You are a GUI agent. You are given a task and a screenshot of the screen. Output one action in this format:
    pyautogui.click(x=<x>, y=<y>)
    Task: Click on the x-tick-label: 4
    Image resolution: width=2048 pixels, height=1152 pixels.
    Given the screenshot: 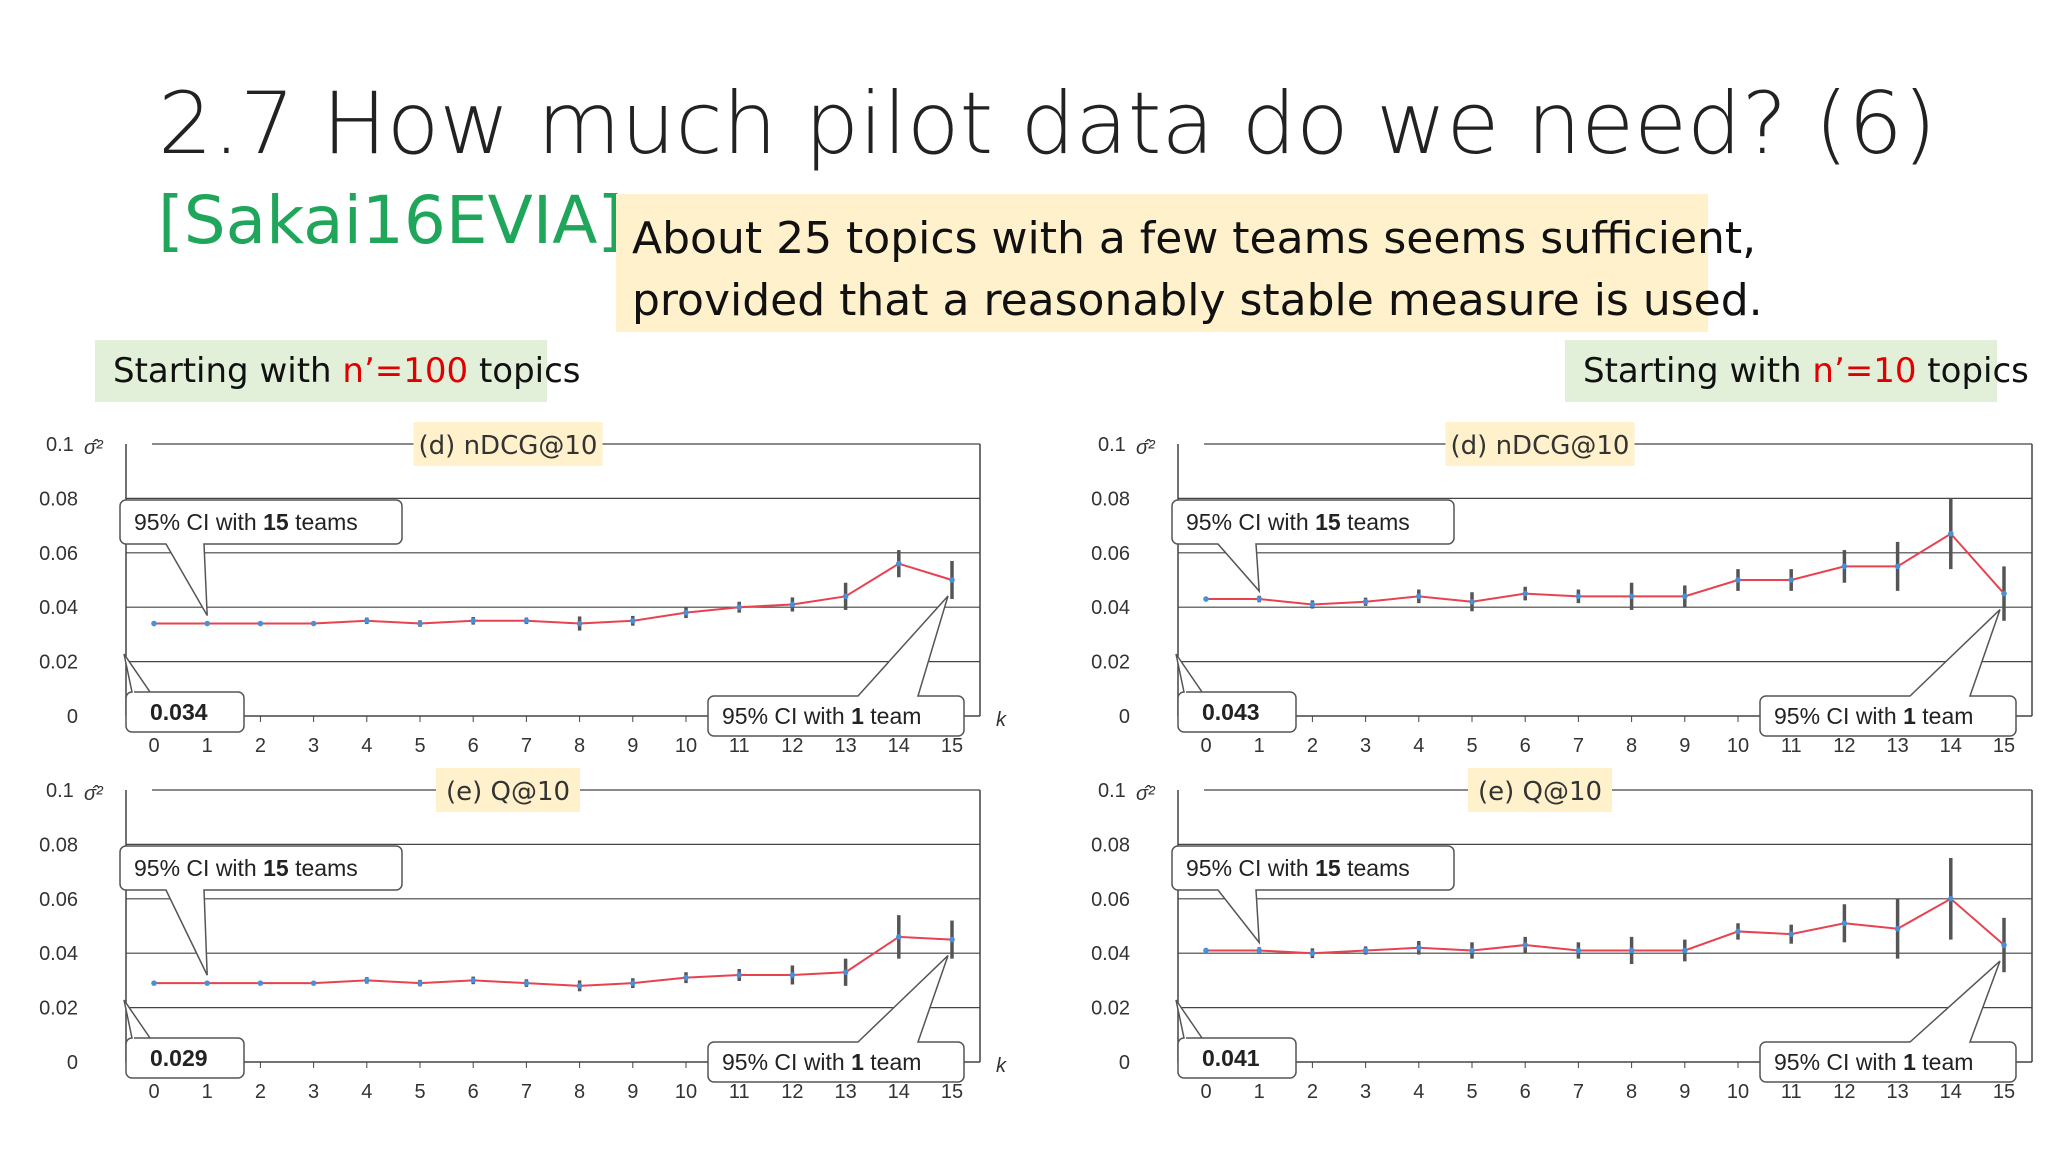 What is the action you would take?
    pyautogui.click(x=366, y=746)
    